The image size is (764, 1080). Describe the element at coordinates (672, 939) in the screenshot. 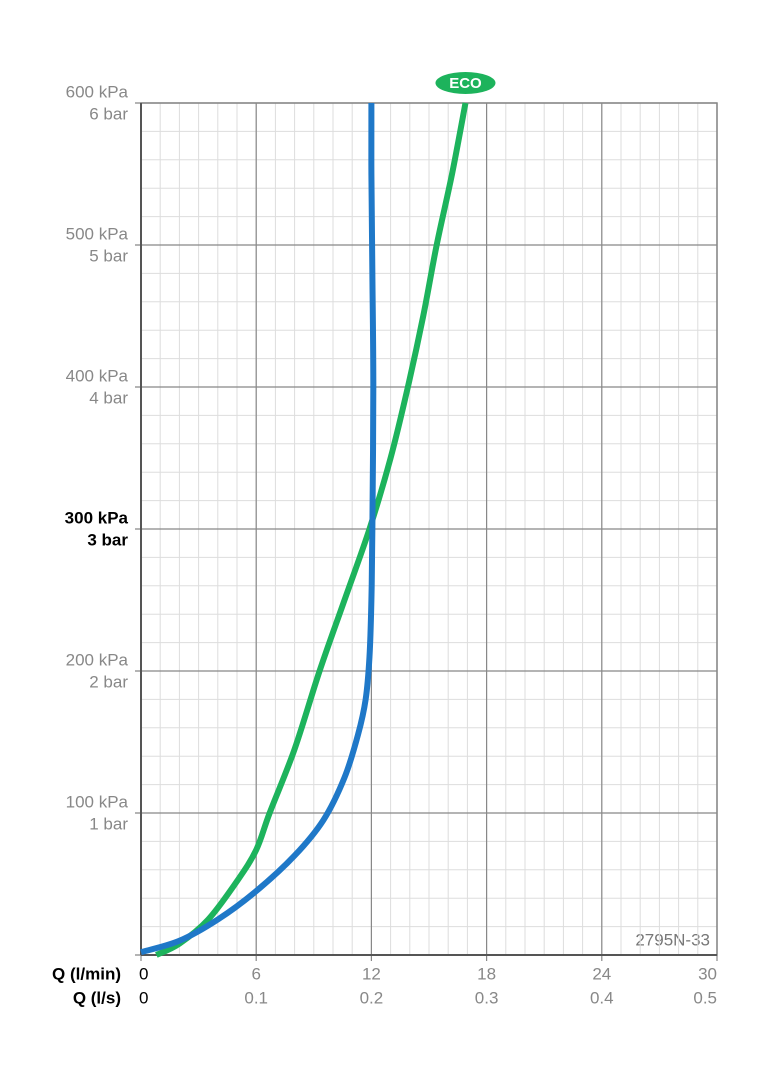

I see `annotation: 2795N-33` at that location.